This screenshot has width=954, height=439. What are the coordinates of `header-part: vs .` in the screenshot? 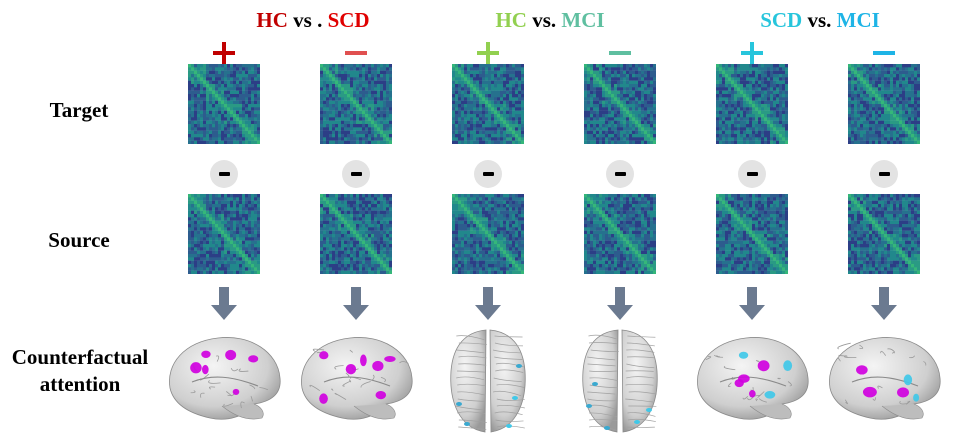 It's located at (307, 20).